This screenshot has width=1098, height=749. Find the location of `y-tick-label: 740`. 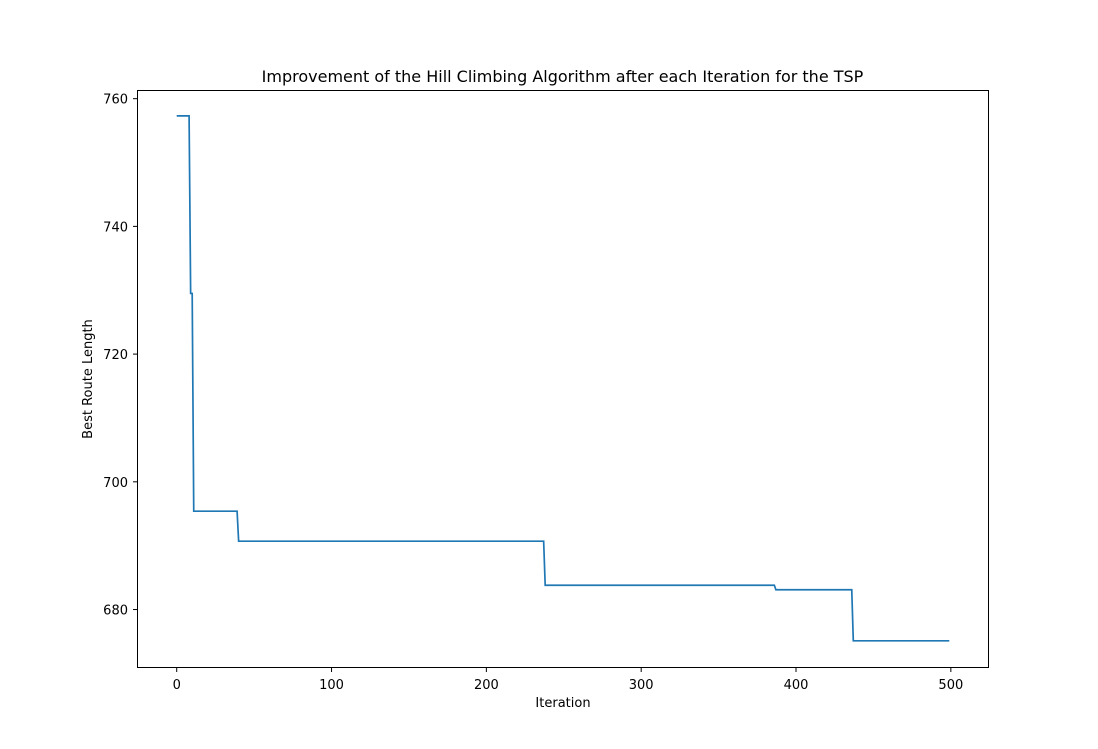

y-tick-label: 740 is located at coordinates (115, 227).